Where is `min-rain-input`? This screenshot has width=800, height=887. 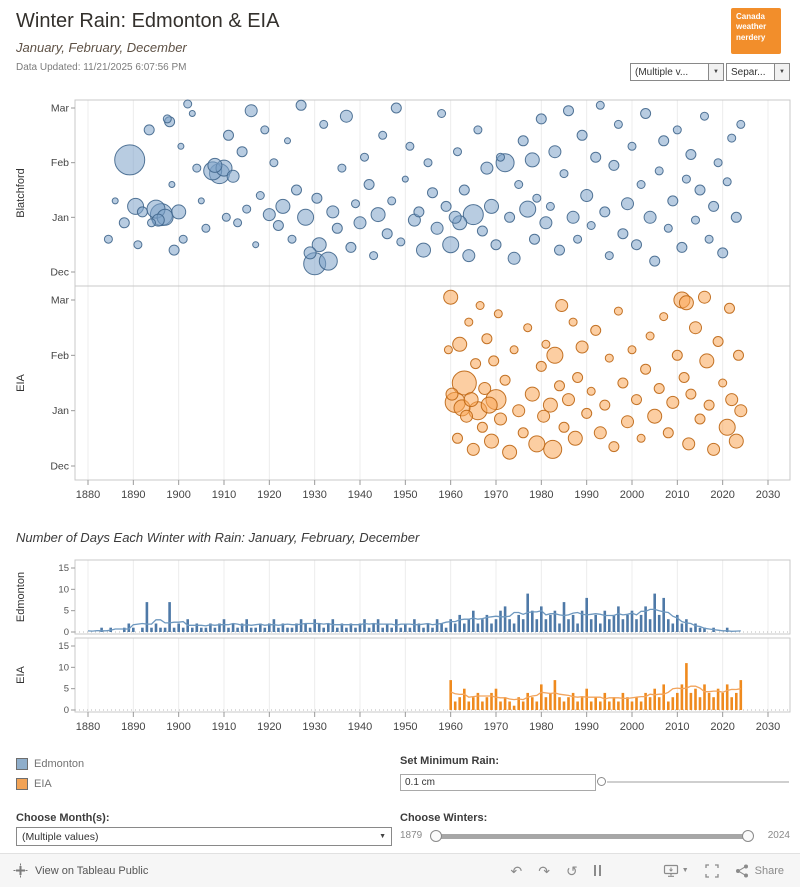
min-rain-input is located at coordinates (498, 782).